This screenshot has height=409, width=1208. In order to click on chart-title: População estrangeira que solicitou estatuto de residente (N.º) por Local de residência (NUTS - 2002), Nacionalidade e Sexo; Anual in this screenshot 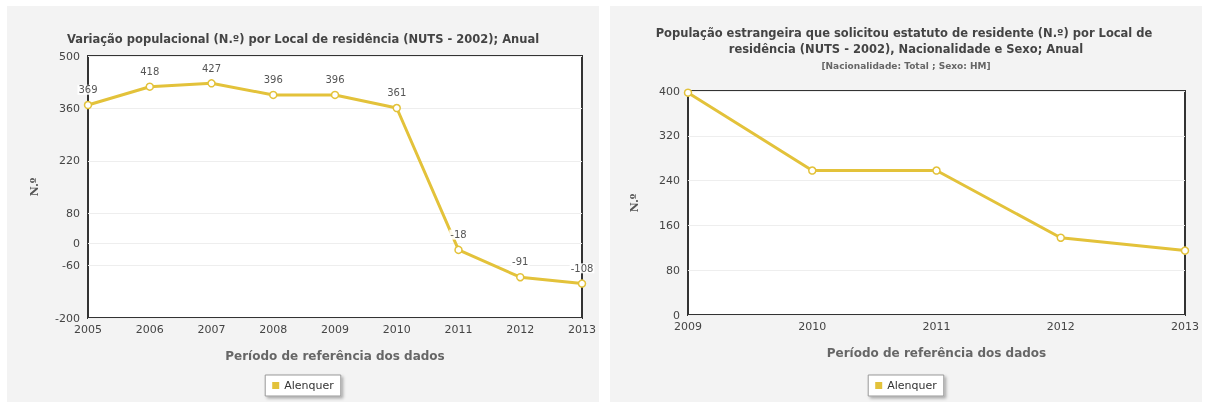, I will do `click(906, 41)`.